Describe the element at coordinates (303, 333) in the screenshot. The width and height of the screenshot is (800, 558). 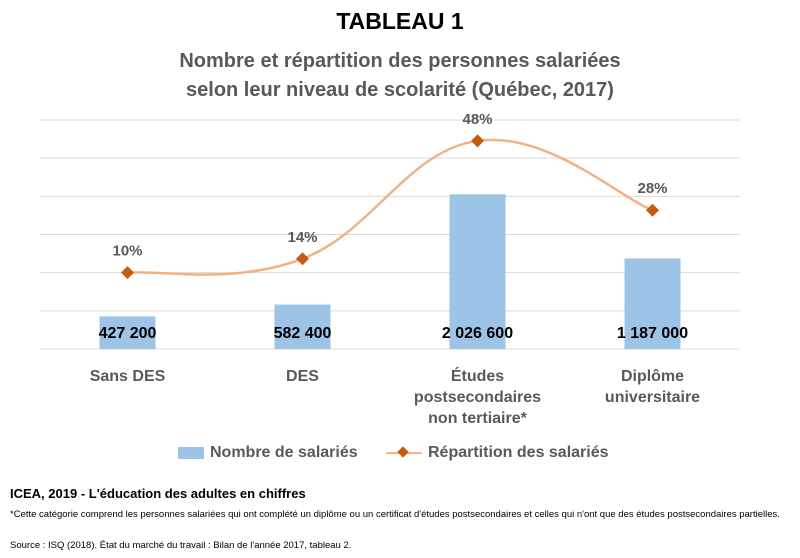
I see `bar-value-label: 582 400` at that location.